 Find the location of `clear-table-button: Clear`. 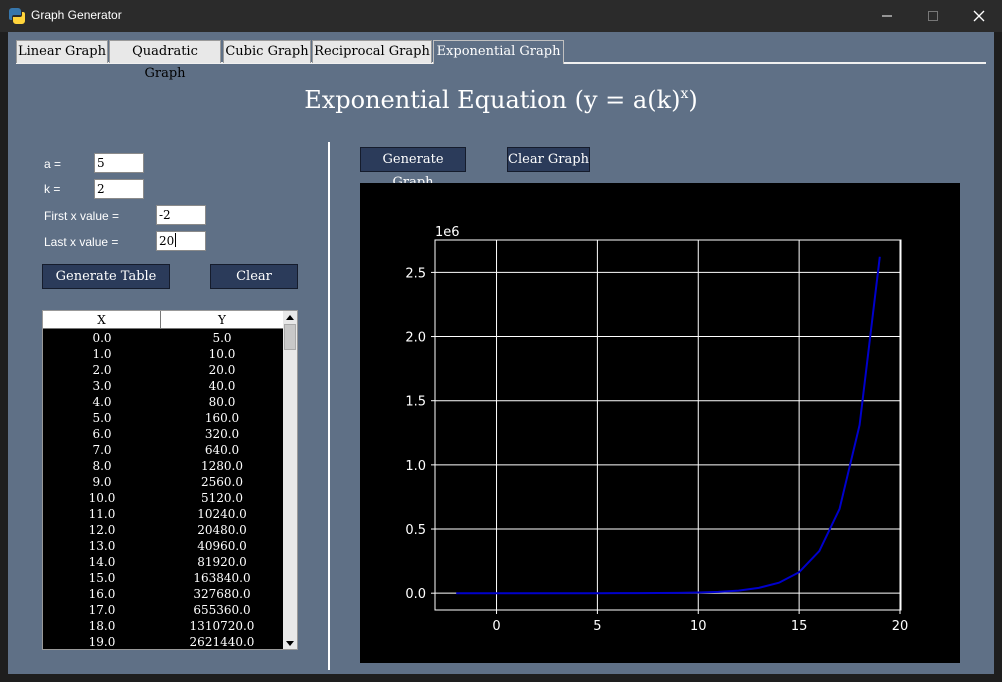

clear-table-button: Clear is located at coordinates (254, 276).